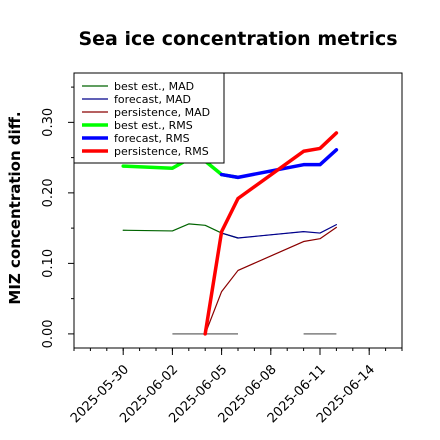 This screenshot has height=440, width=440. I want to click on legend-box, so click(149, 118).